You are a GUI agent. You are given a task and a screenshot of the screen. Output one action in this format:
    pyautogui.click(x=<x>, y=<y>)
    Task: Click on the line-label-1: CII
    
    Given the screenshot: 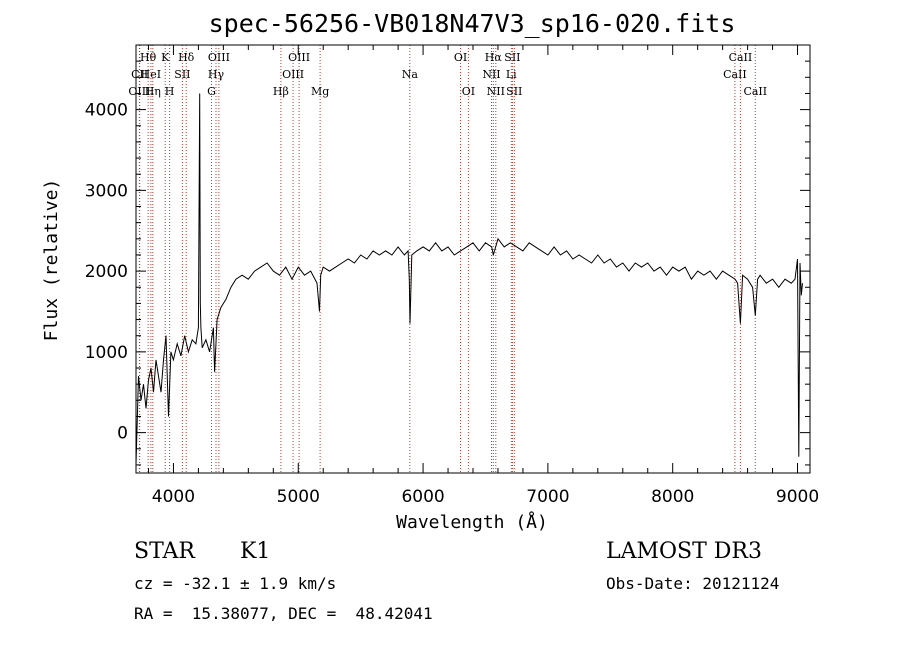 What is the action you would take?
    pyautogui.click(x=139, y=74)
    